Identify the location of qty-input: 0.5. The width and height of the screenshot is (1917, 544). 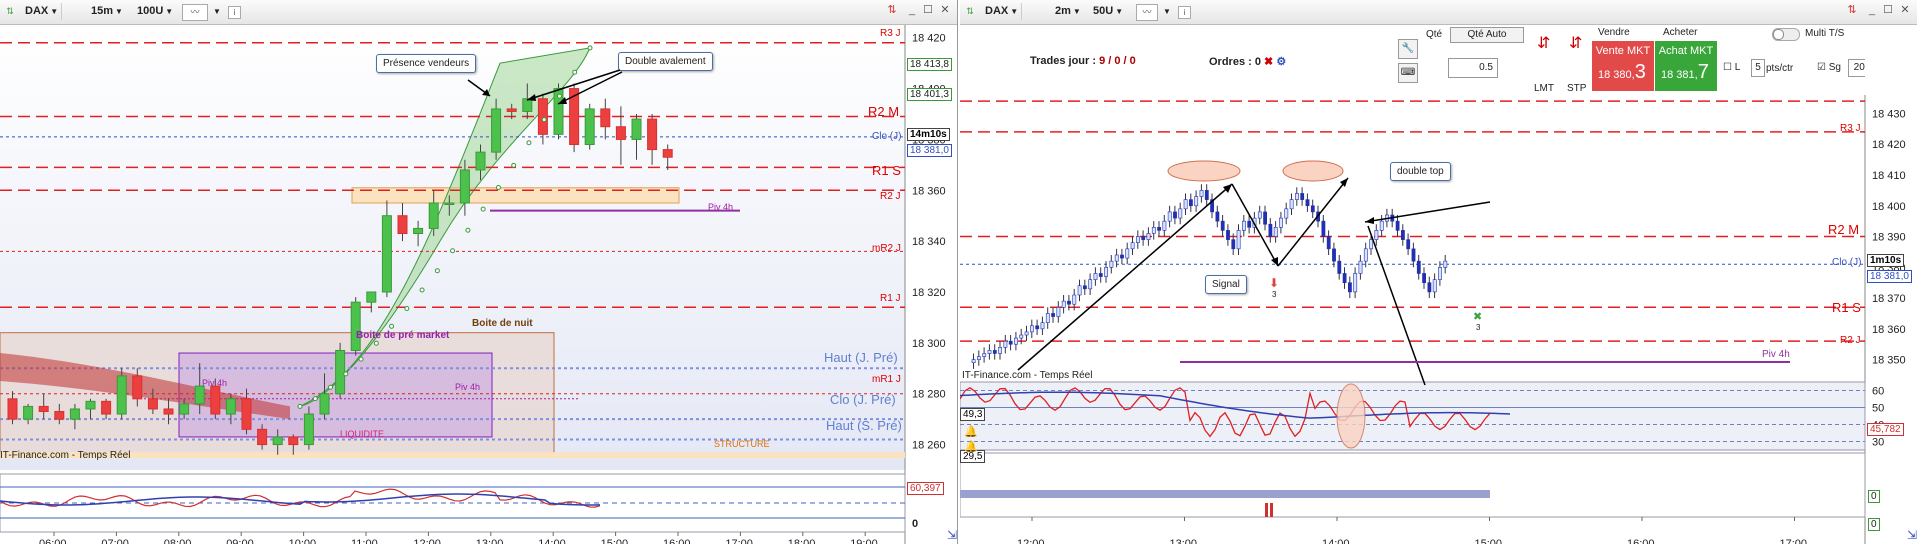
(1473, 68).